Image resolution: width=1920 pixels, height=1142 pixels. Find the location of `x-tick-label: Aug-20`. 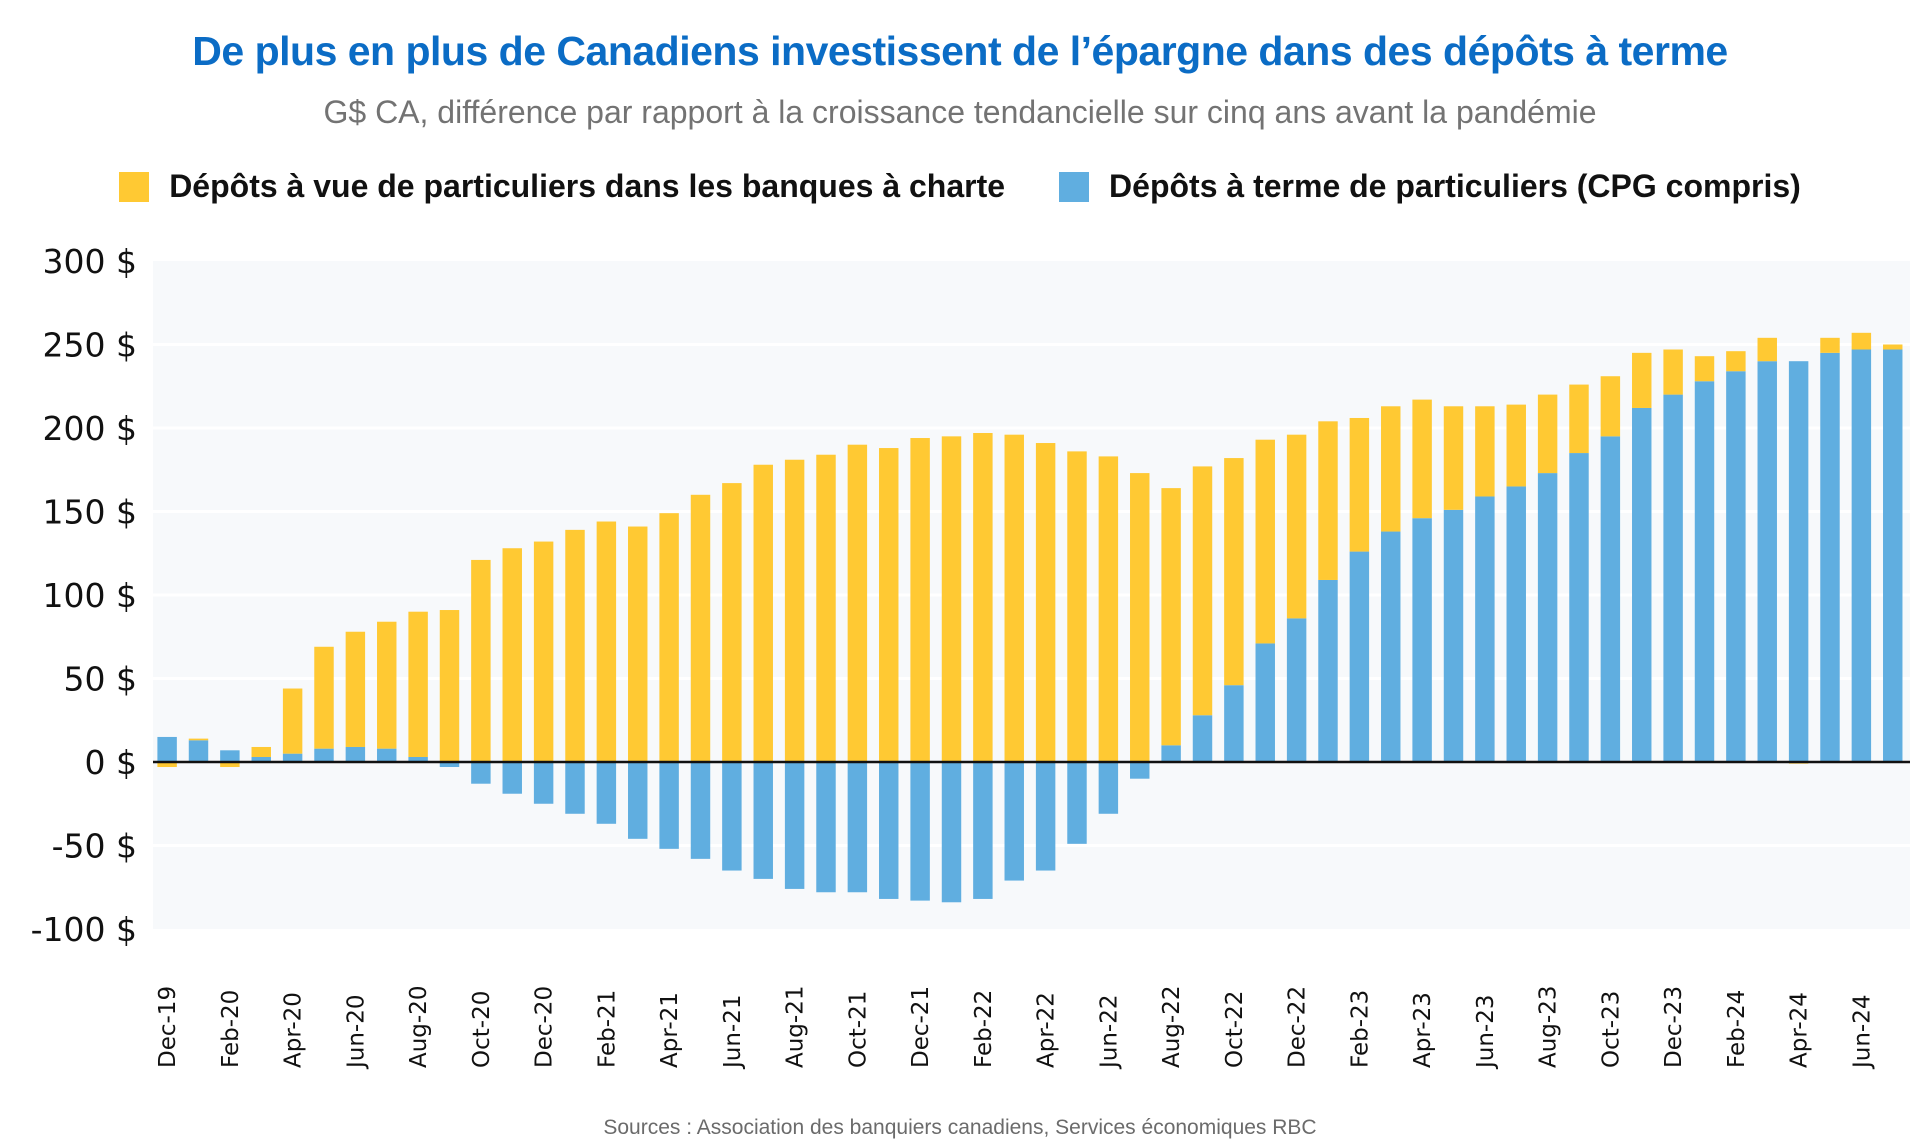

x-tick-label: Aug-20 is located at coordinates (419, 1027).